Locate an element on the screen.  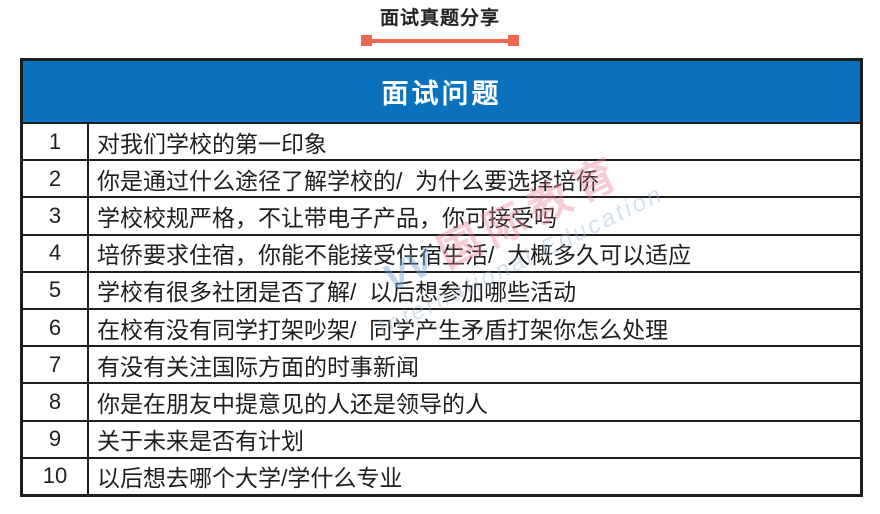
question-text: 有没有关注国际方面的时事新闻 is located at coordinates (258, 366).